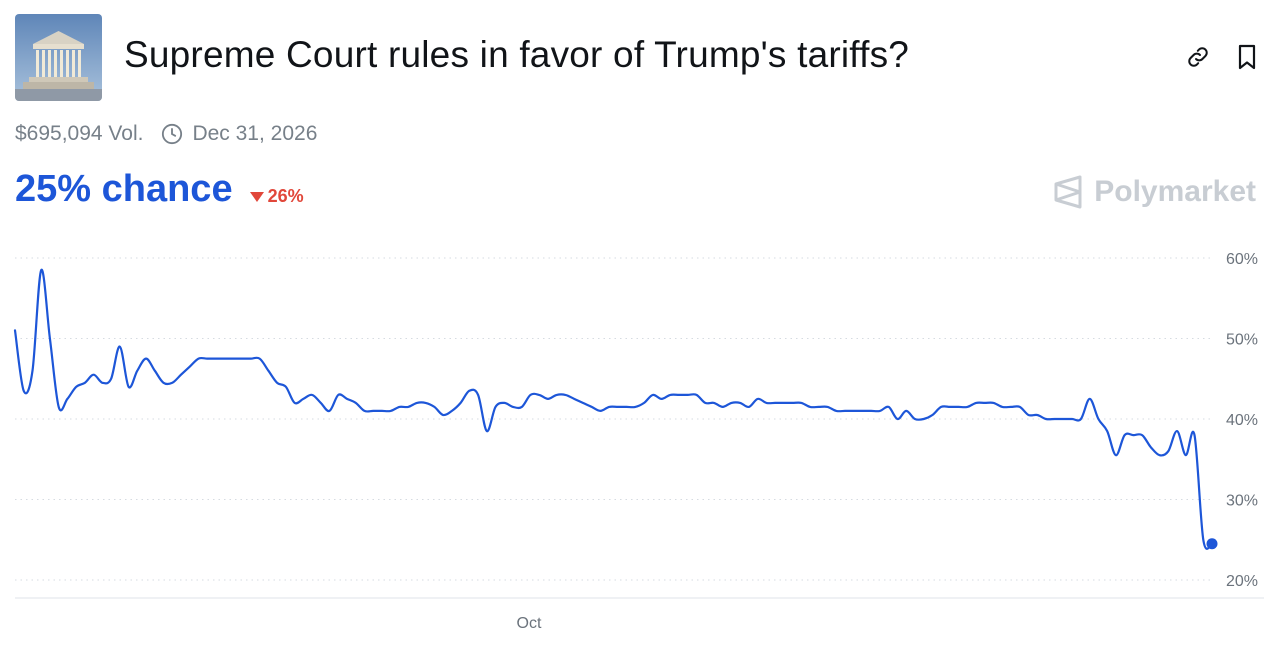  Describe the element at coordinates (1175, 191) in the screenshot. I see `brand-name: Polymarket` at that location.